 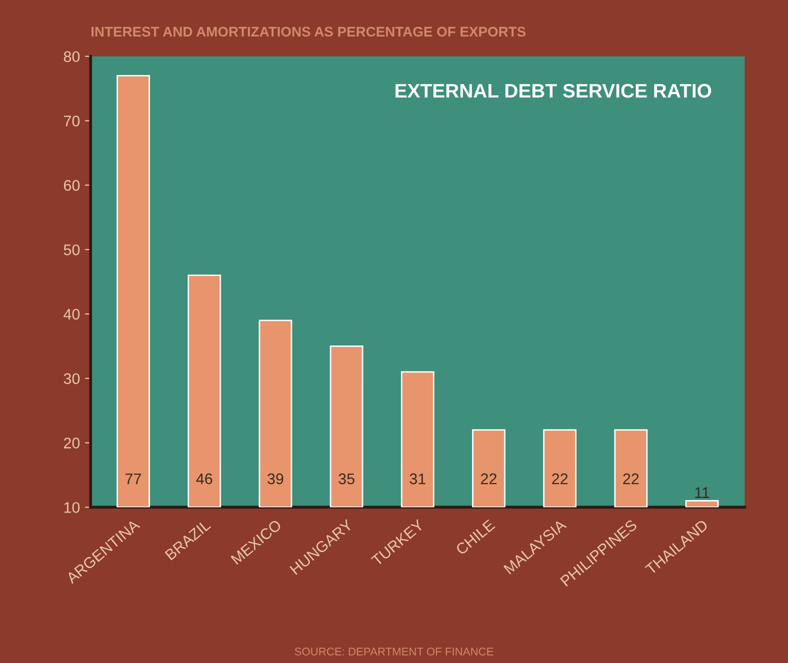 What do you see at coordinates (204, 478) in the screenshot?
I see `data-label: 46` at bounding box center [204, 478].